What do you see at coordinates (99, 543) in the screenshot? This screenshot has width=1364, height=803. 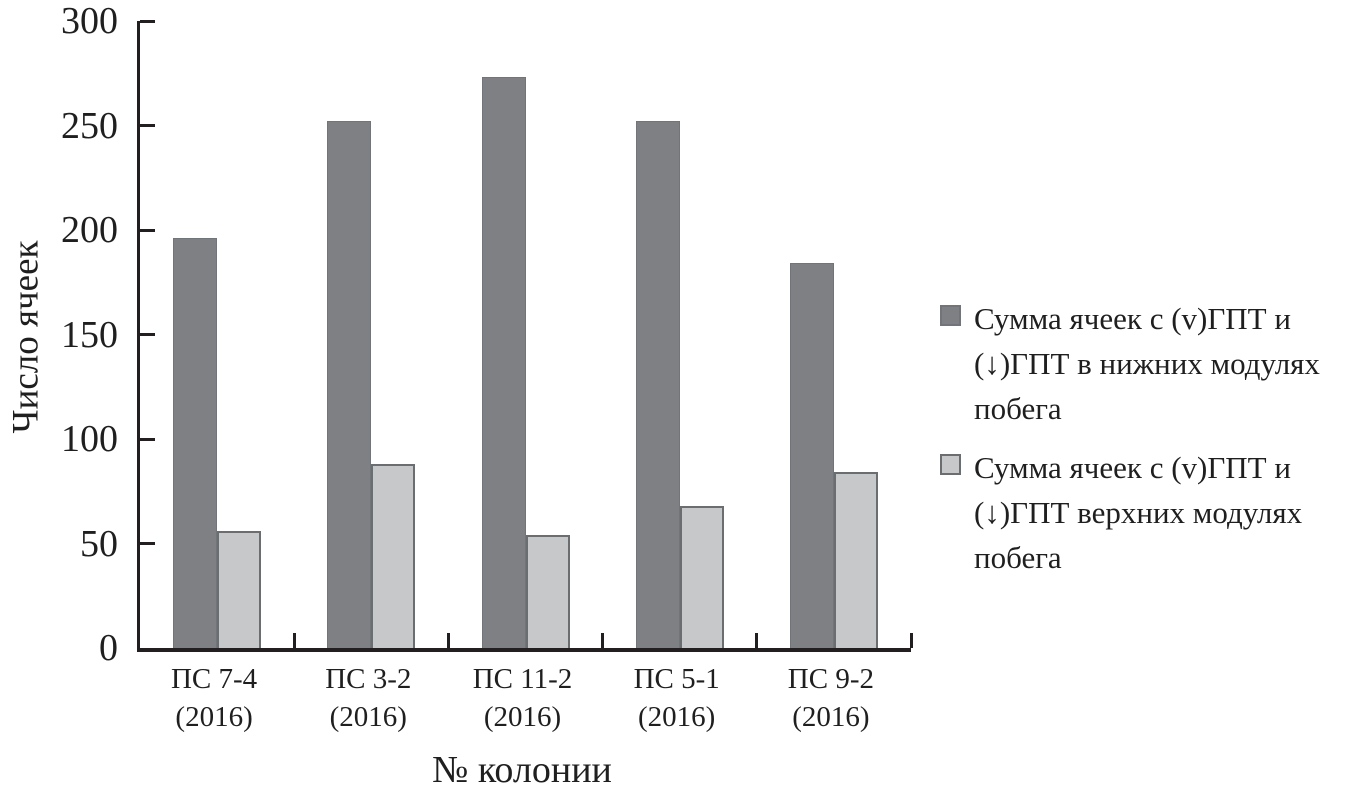 I see `y-tick-label: 50` at bounding box center [99, 543].